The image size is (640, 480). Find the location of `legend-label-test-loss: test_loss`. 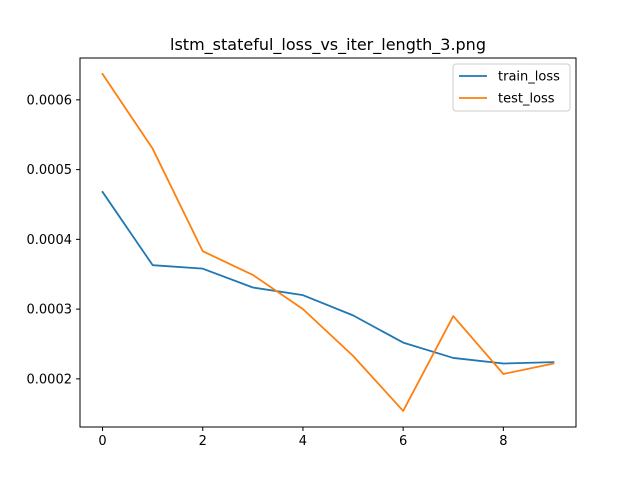

legend-label-test-loss: test_loss is located at coordinates (526, 99).